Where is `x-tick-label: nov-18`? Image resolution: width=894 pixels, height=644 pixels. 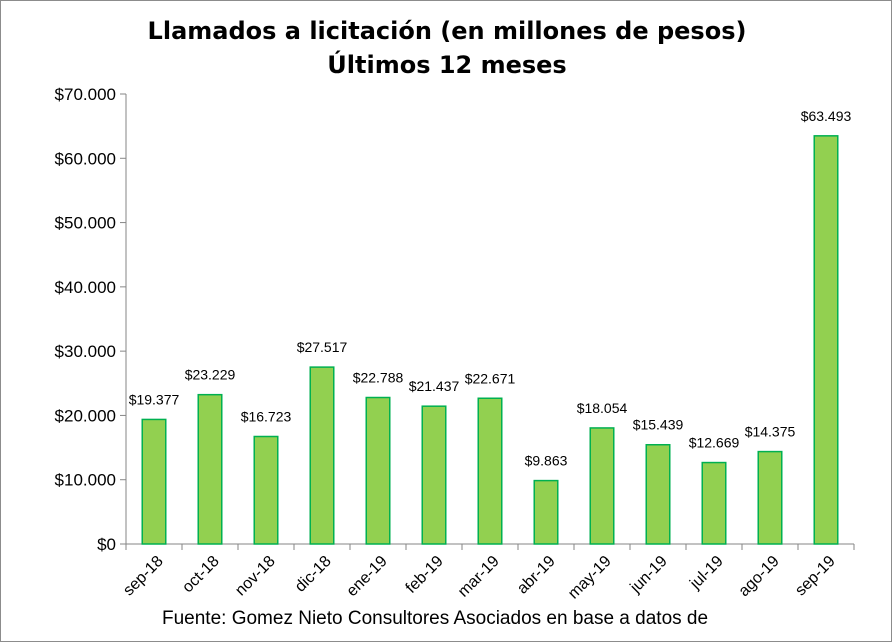 x-tick-label: nov-18 is located at coordinates (255, 576).